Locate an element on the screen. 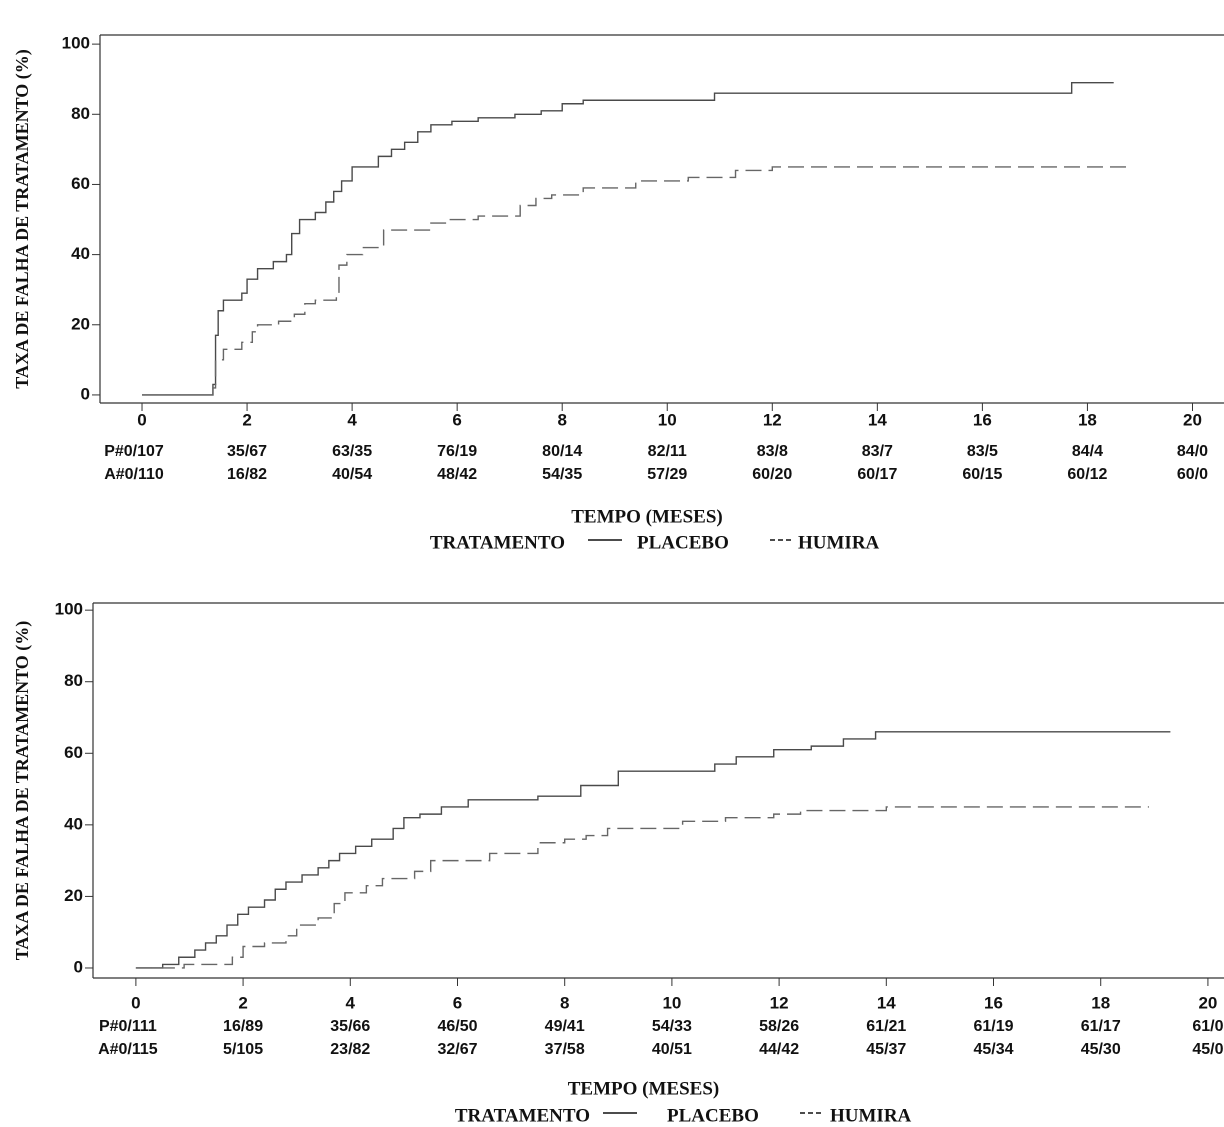 The width and height of the screenshot is (1224, 1127). risk-table-cell: 5/105 is located at coordinates (243, 1049).